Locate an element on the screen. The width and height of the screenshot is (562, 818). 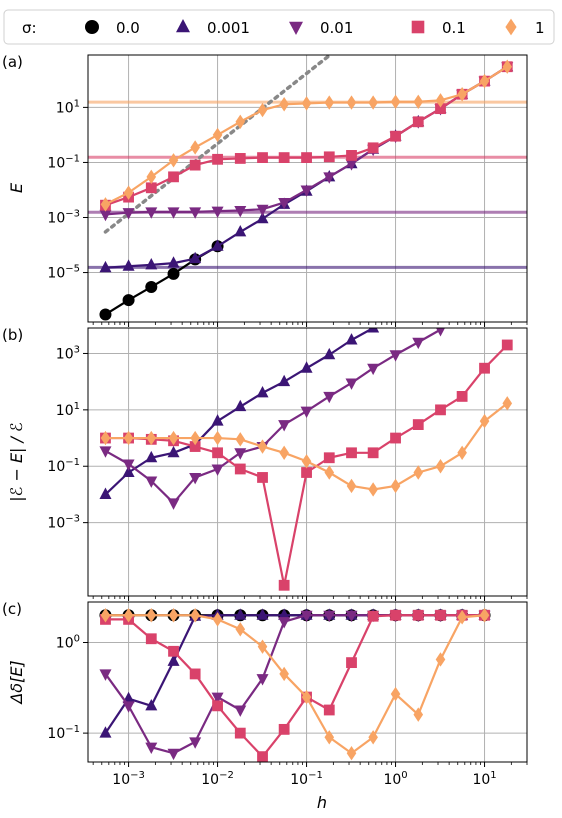
legend-frame is located at coordinates (279, 27).